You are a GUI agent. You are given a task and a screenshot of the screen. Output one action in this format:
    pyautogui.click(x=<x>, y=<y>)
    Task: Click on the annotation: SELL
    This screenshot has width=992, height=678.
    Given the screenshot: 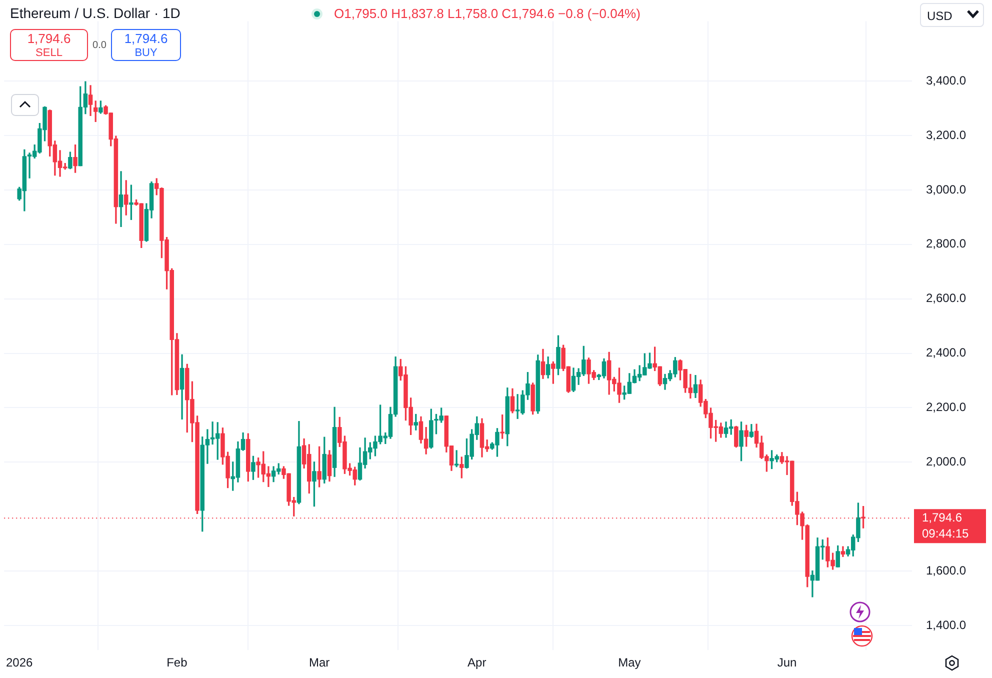 What is the action you would take?
    pyautogui.click(x=49, y=53)
    